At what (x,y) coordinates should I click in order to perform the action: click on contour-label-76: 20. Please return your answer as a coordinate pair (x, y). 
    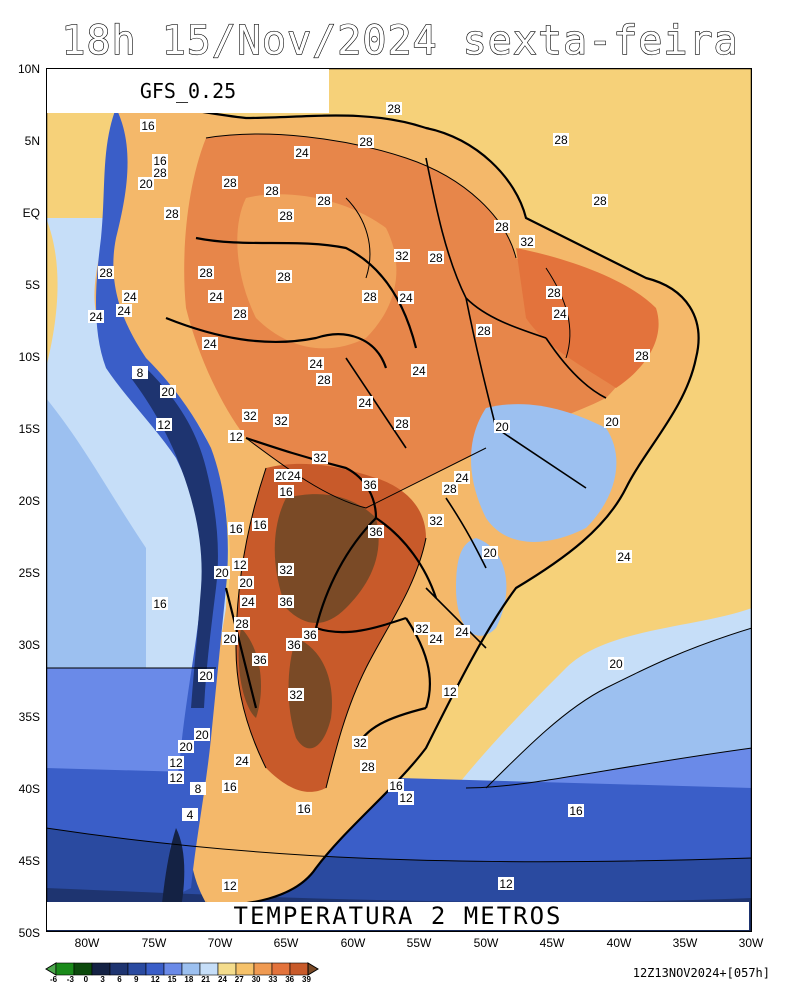
    Looking at the image, I should click on (206, 676).